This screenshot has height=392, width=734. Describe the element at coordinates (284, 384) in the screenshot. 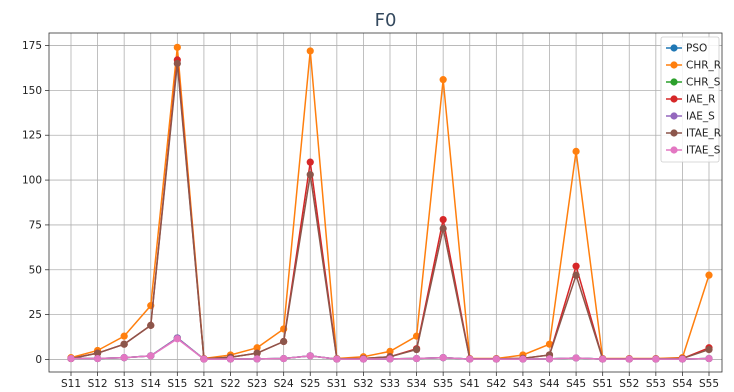

I see `x-tick-label: S24` at that location.